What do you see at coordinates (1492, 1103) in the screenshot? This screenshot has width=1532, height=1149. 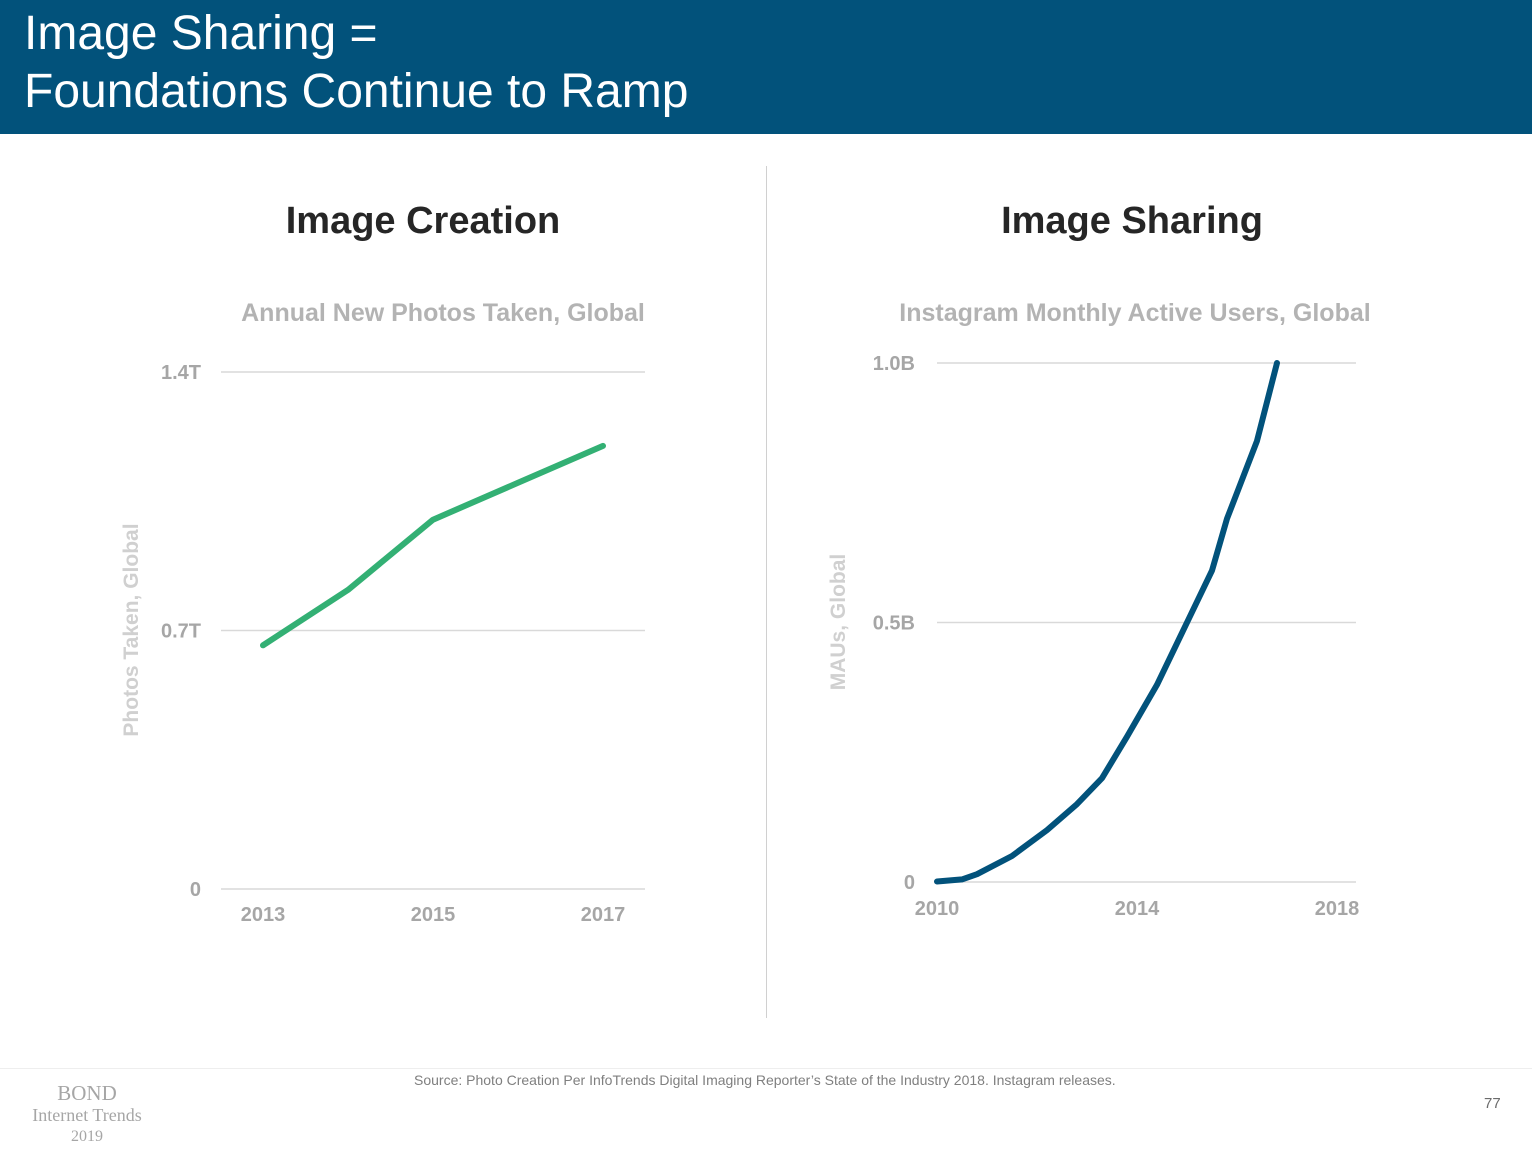 I see `page-number: 77` at bounding box center [1492, 1103].